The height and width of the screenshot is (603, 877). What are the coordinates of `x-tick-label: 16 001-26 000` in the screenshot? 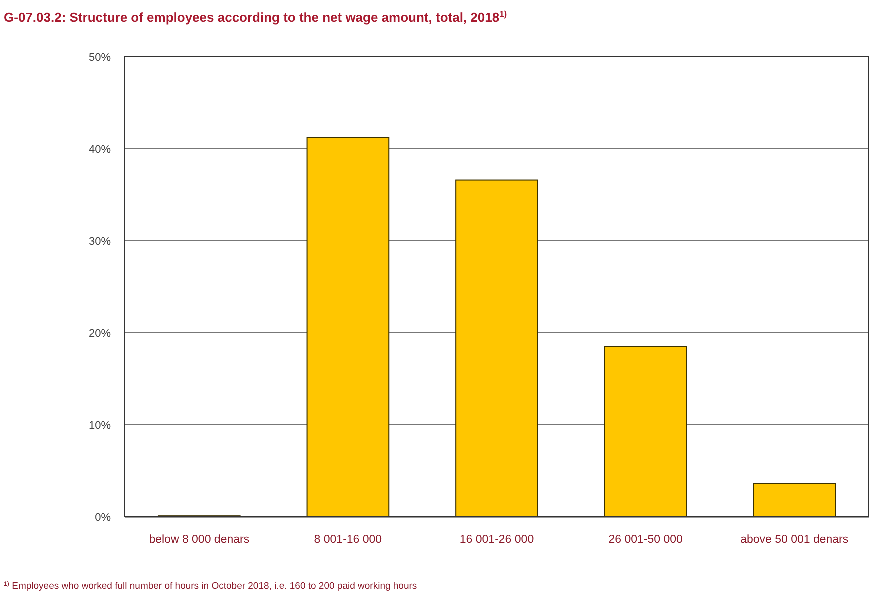 It's located at (497, 540).